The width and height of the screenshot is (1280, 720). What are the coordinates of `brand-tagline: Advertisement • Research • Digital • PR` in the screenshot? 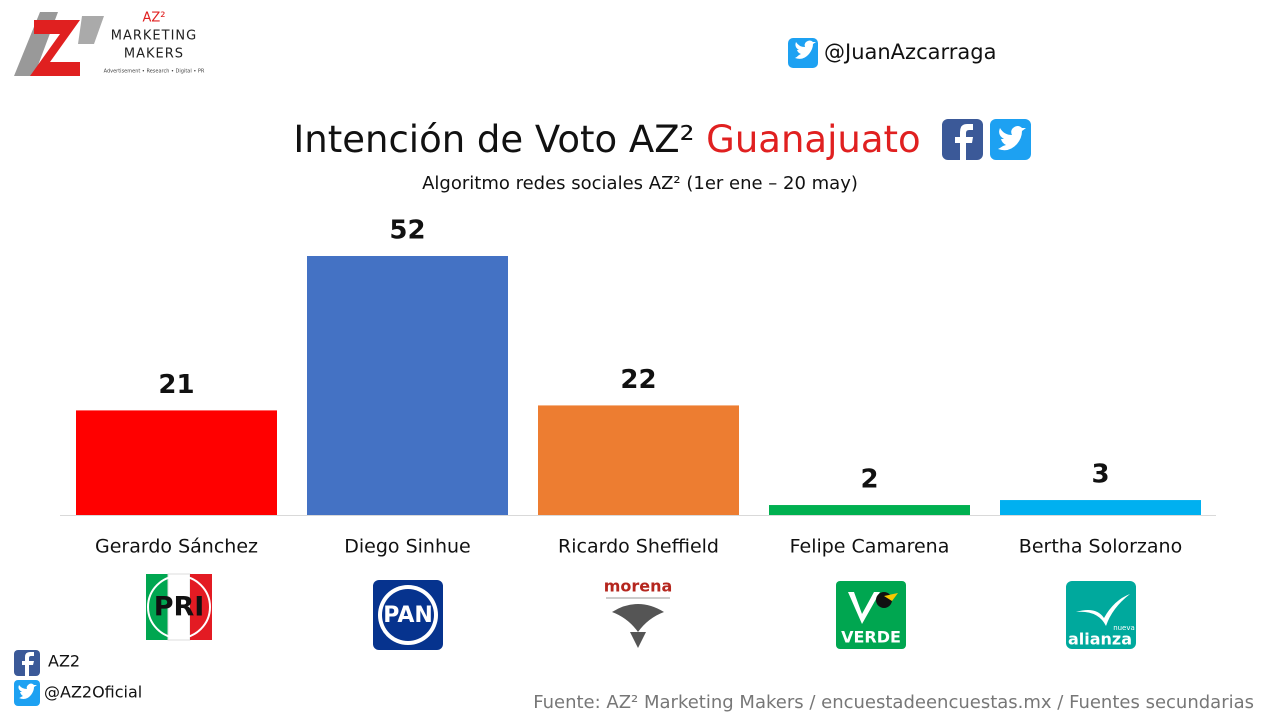 It's located at (154, 72).